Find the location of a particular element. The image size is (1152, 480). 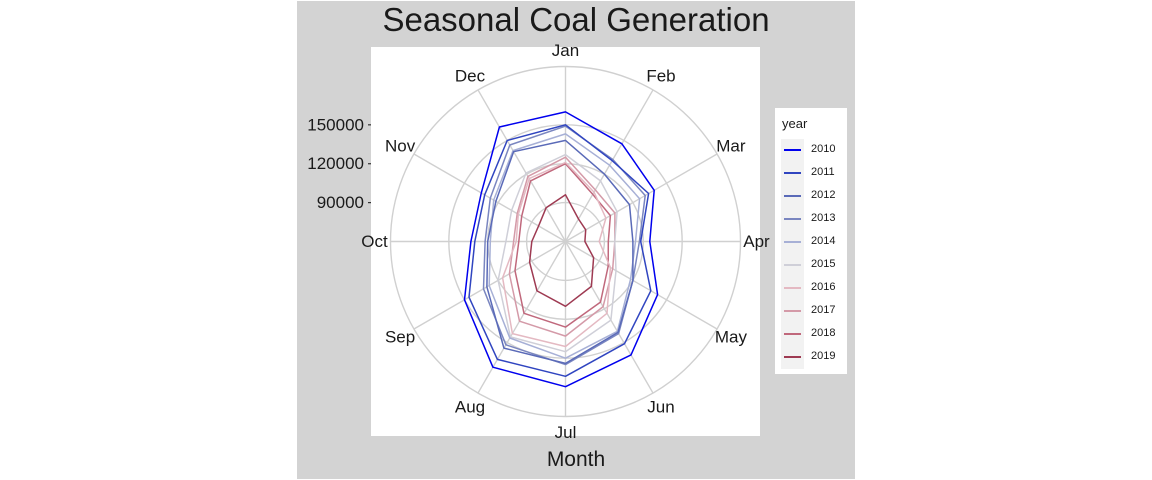

radial-axis: 90000 120000 150000 is located at coordinates (339, 163).